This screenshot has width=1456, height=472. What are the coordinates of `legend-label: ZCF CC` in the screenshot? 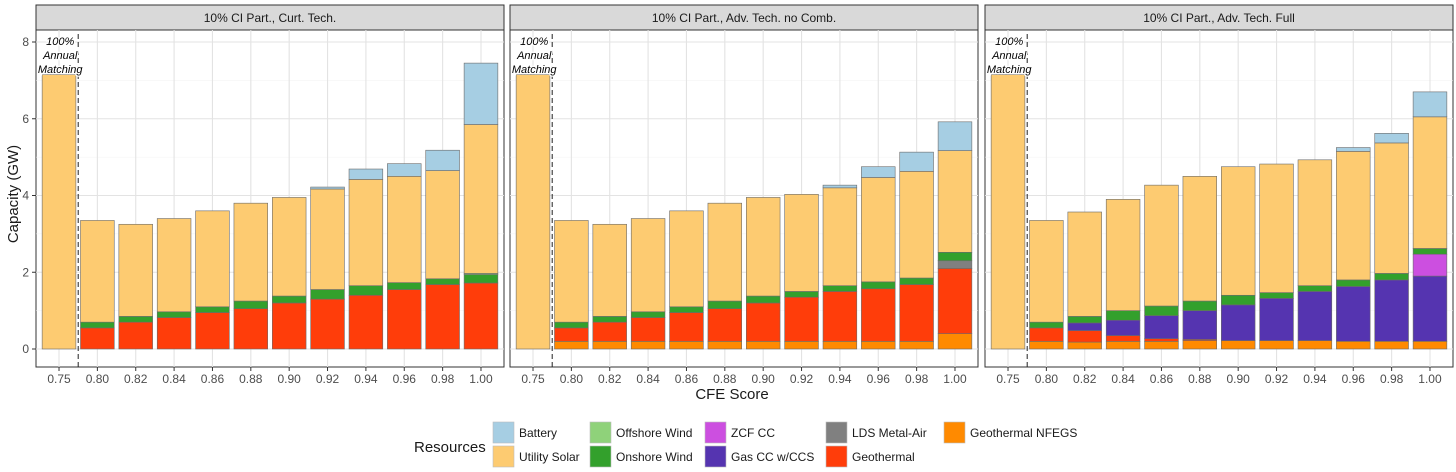 It's located at (753, 433).